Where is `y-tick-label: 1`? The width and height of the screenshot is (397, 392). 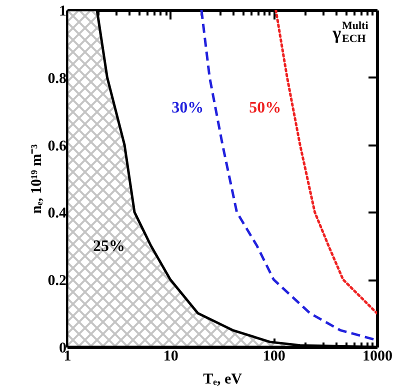
y-tick-label: 1 is located at coordinates (62, 12).